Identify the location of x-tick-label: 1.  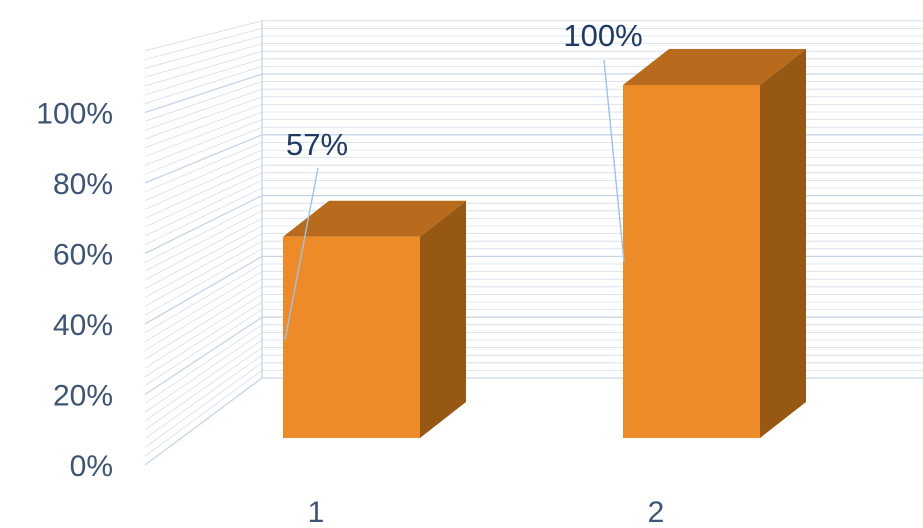
(316, 512).